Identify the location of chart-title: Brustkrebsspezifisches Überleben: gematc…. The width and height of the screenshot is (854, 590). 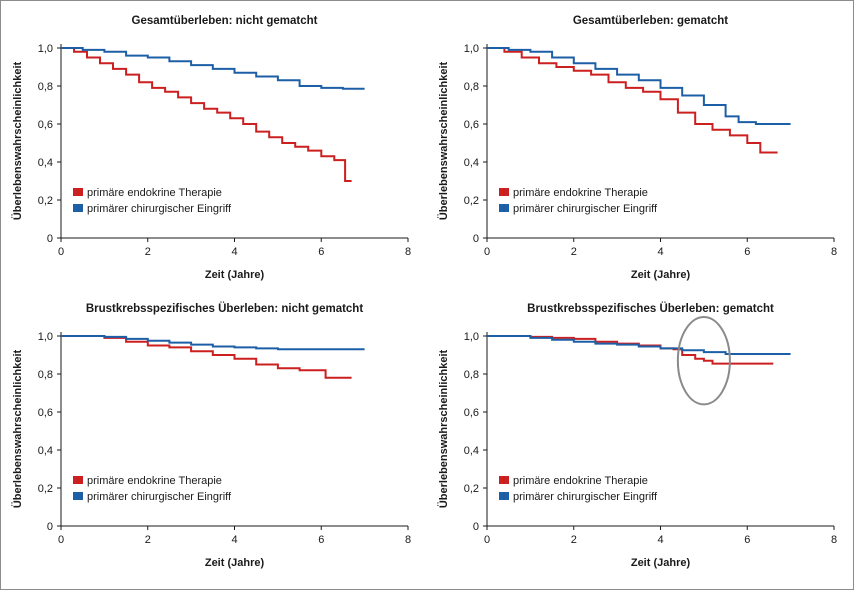
(650, 308).